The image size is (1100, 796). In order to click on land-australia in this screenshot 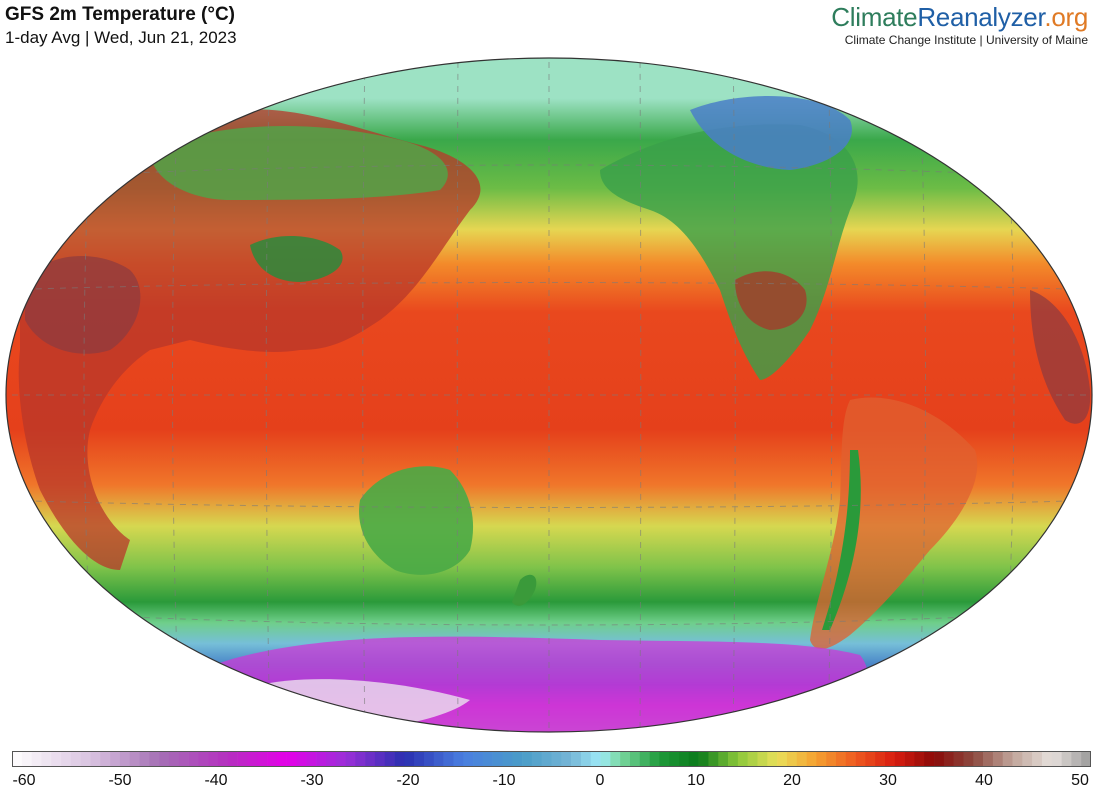, I will do `click(416, 520)`.